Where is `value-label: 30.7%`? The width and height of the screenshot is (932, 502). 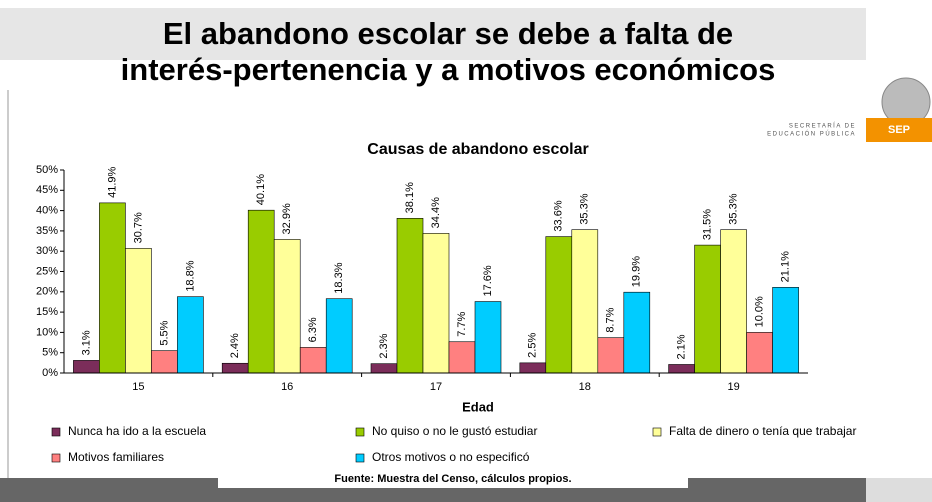
value-label: 30.7% is located at coordinates (138, 227).